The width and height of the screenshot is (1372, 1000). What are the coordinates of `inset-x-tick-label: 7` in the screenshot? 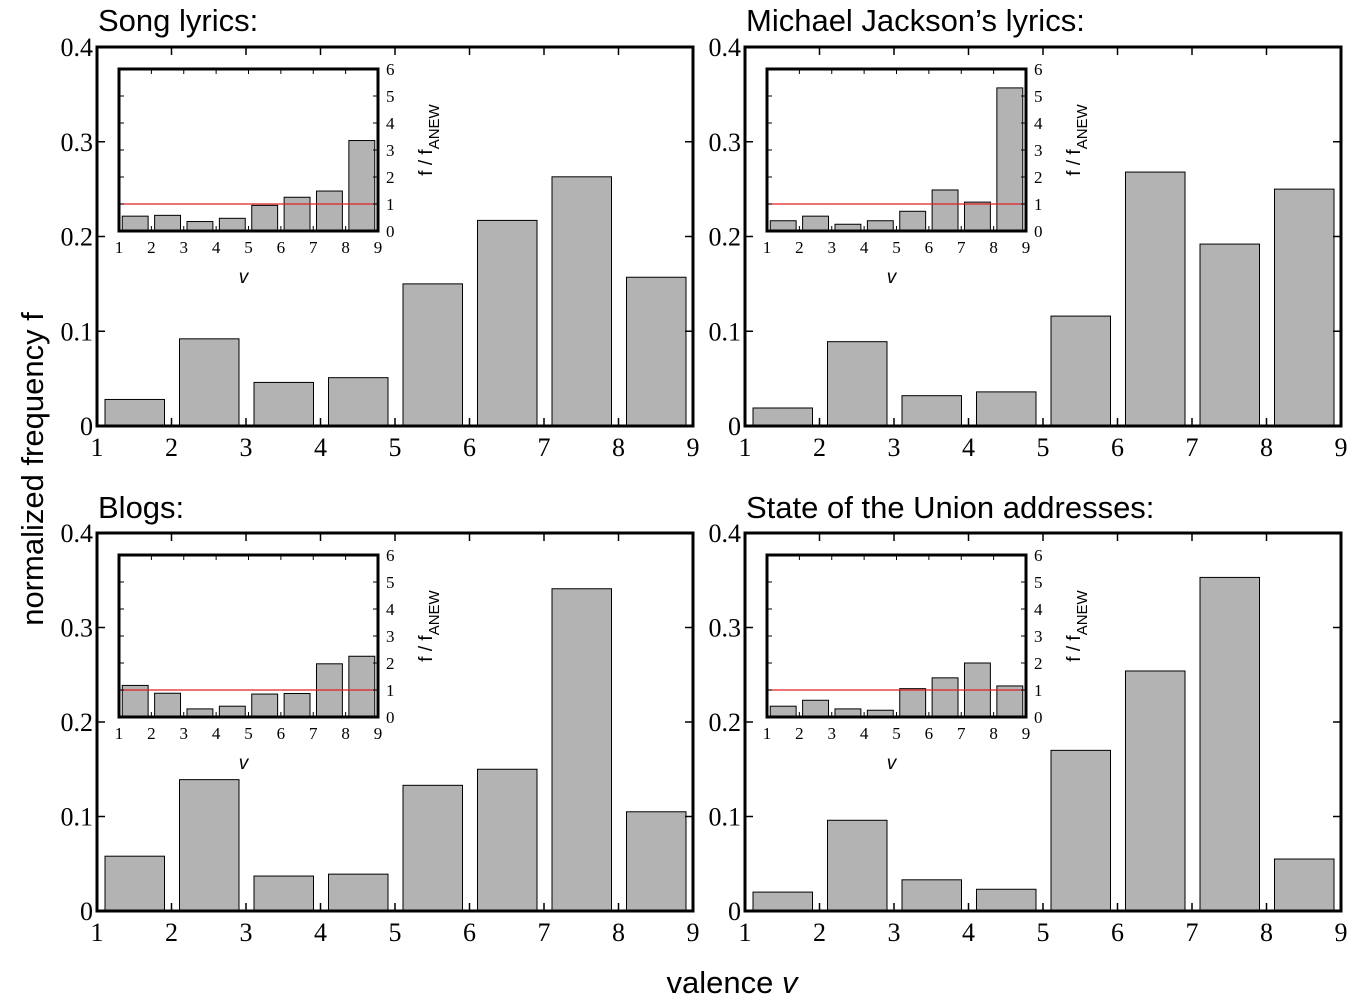 It's located at (961, 733).